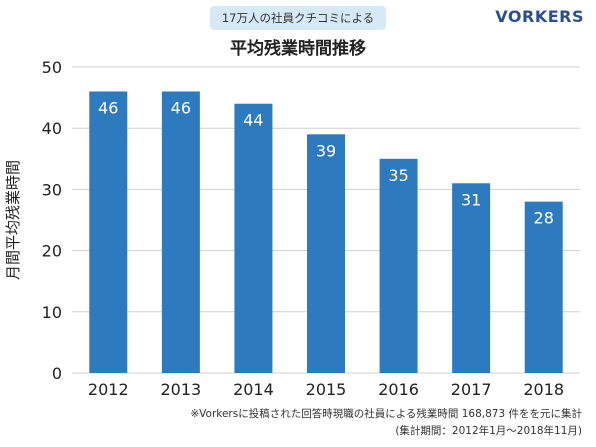 Image resolution: width=596 pixels, height=447 pixels. Describe the element at coordinates (108, 389) in the screenshot. I see `x-tick-label: 2012` at that location.